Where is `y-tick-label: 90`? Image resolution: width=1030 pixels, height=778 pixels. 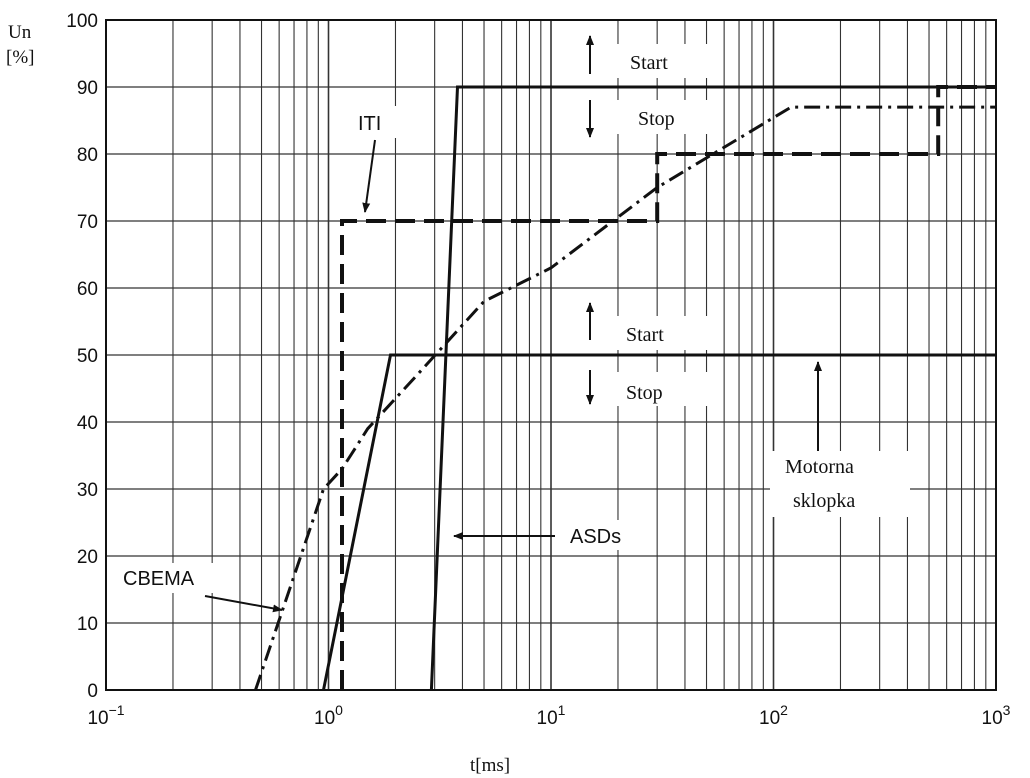
y-tick-label: 90 is located at coordinates (87, 88).